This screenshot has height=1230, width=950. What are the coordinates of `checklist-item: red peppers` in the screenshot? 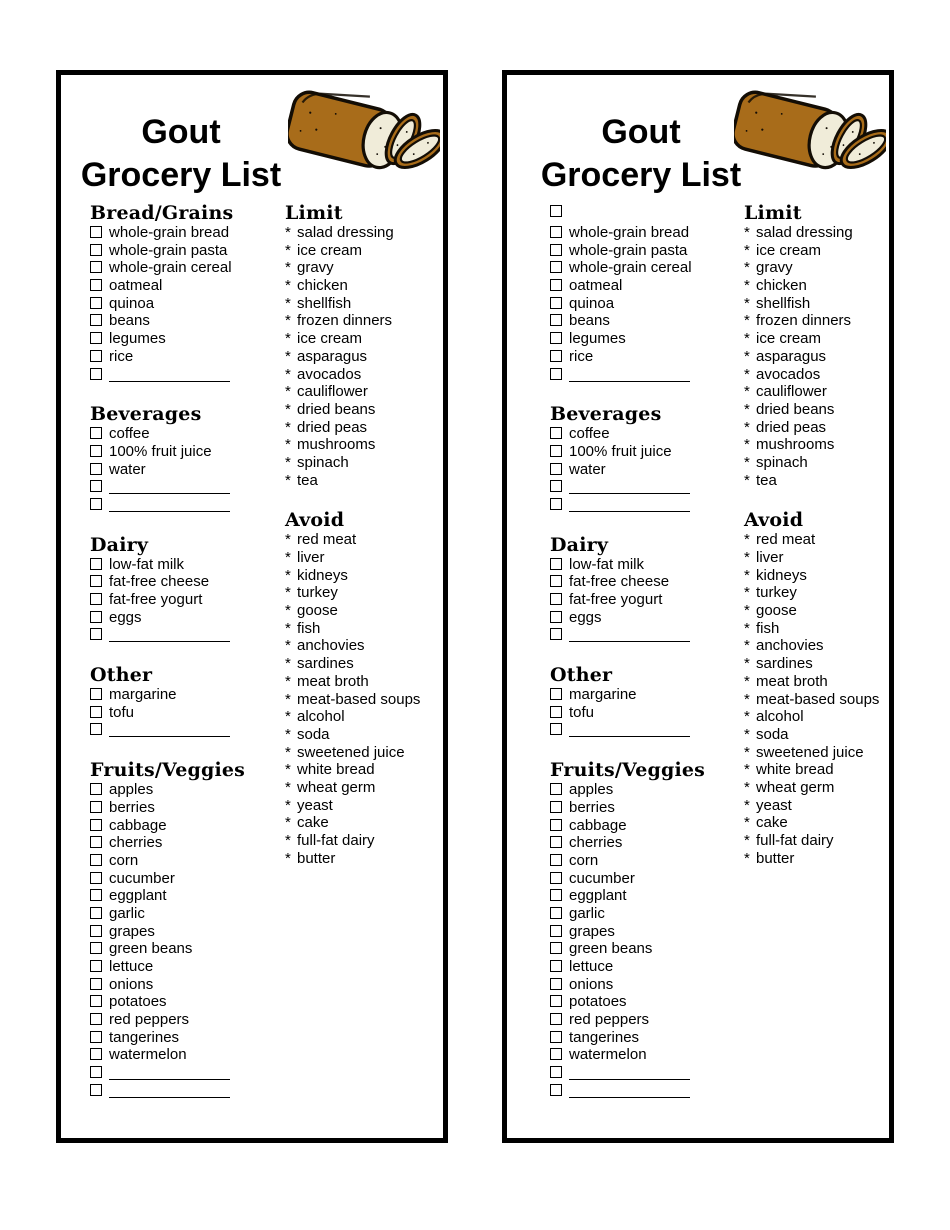 It's located at (648, 1020).